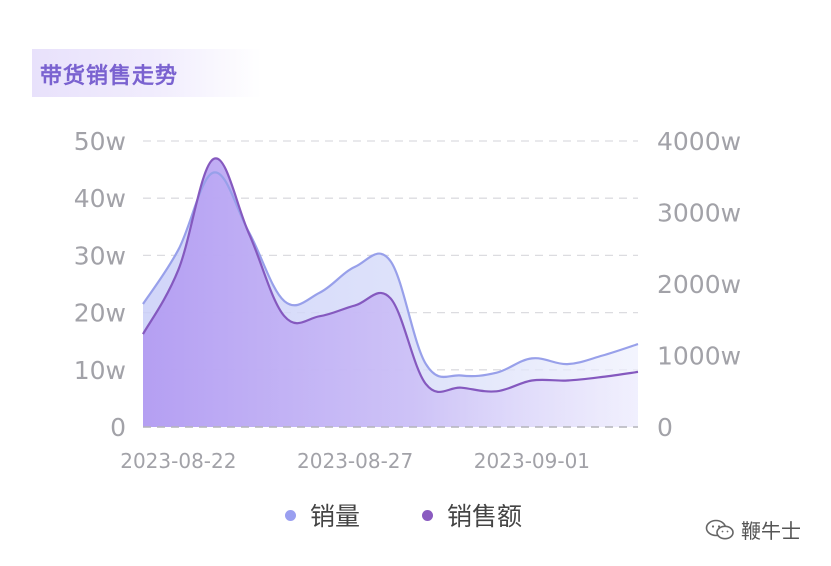  What do you see at coordinates (699, 213) in the screenshot?
I see `y-right-tick-label: 3000w` at bounding box center [699, 213].